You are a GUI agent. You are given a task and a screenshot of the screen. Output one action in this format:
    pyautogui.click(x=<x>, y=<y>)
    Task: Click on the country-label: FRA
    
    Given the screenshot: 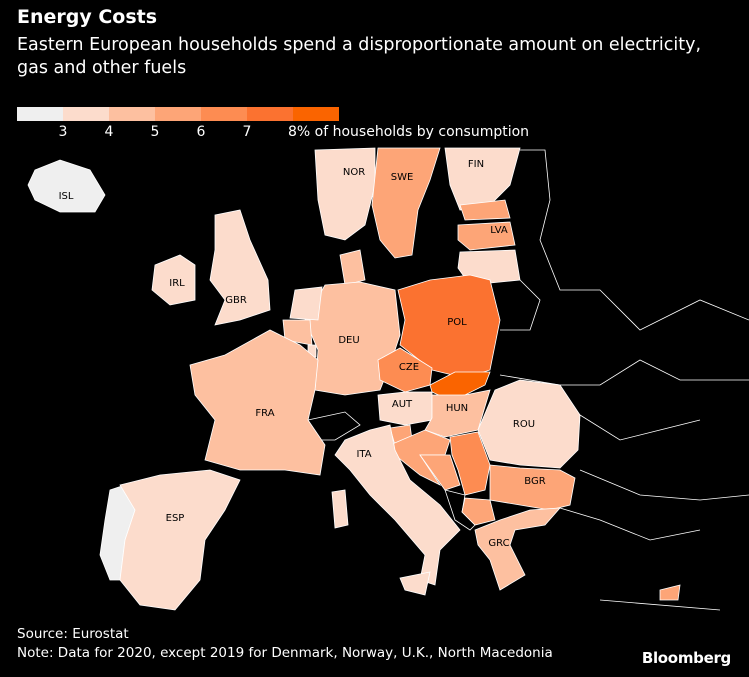 What is the action you would take?
    pyautogui.click(x=264, y=413)
    